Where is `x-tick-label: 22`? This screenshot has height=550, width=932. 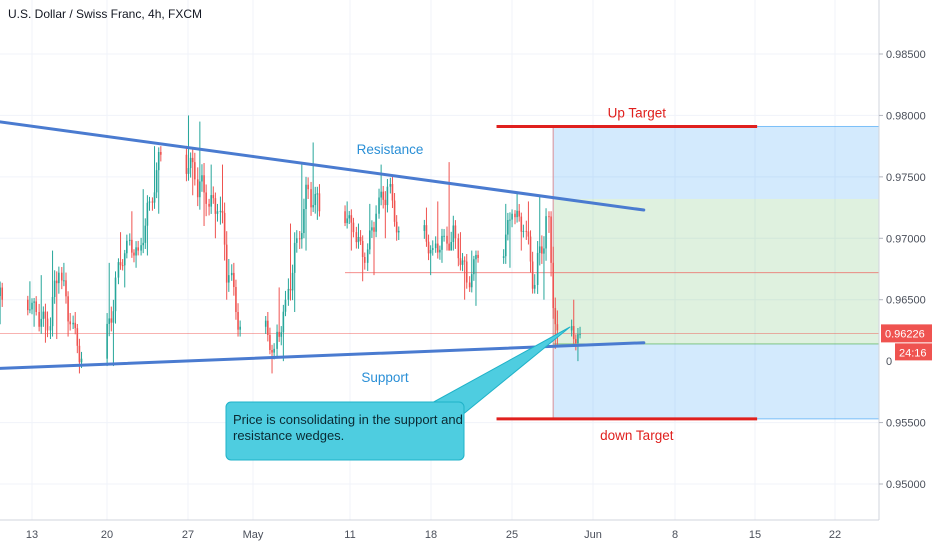
x-tick-label: 22 is located at coordinates (835, 535).